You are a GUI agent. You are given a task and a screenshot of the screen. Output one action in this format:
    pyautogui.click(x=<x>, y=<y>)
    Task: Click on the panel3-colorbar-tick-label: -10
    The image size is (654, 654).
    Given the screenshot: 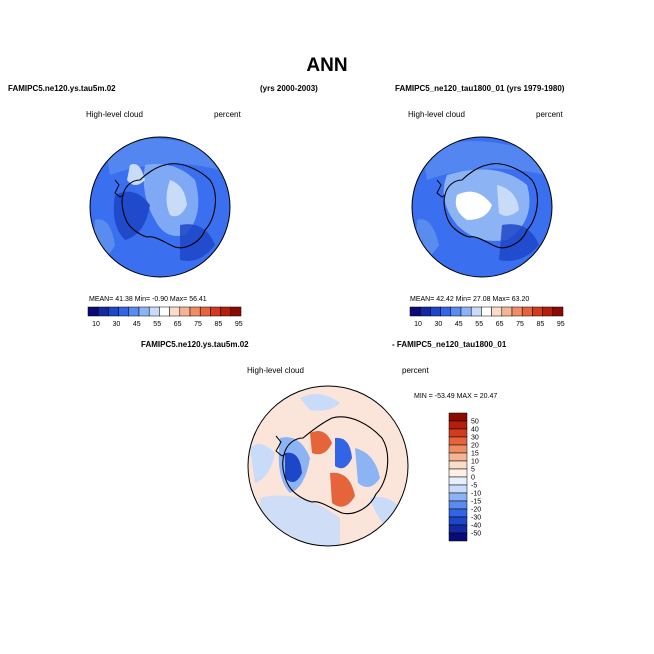 What is the action you would take?
    pyautogui.click(x=476, y=494)
    